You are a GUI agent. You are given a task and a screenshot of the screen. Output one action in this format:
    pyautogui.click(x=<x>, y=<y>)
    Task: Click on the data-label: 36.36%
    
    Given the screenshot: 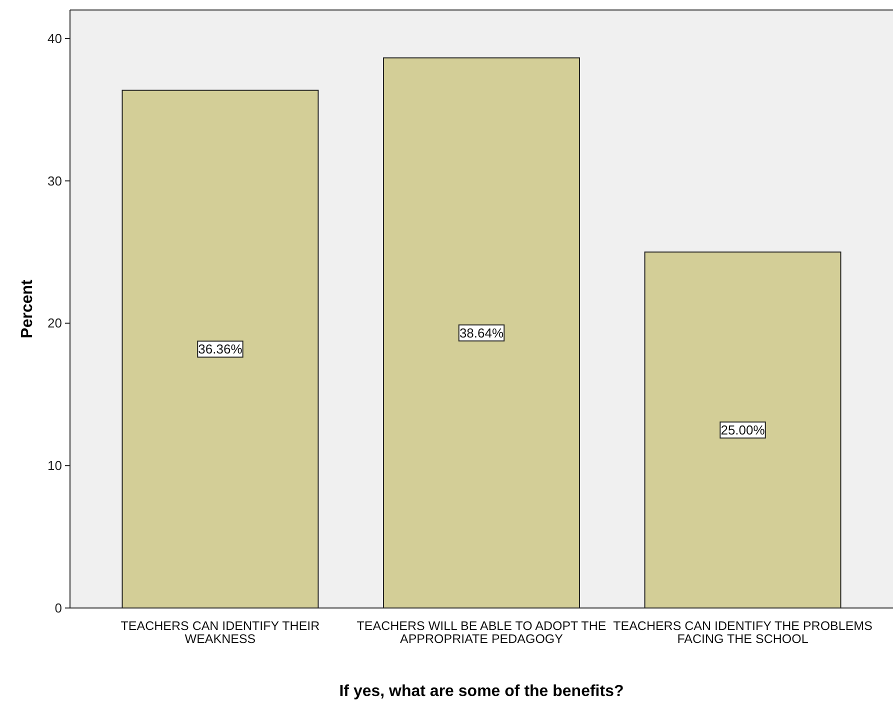 What is the action you would take?
    pyautogui.click(x=220, y=349)
    